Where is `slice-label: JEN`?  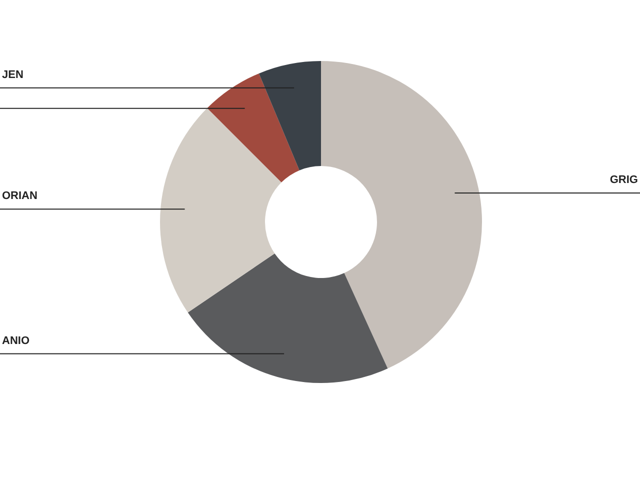
slice-label: JEN is located at coordinates (13, 74).